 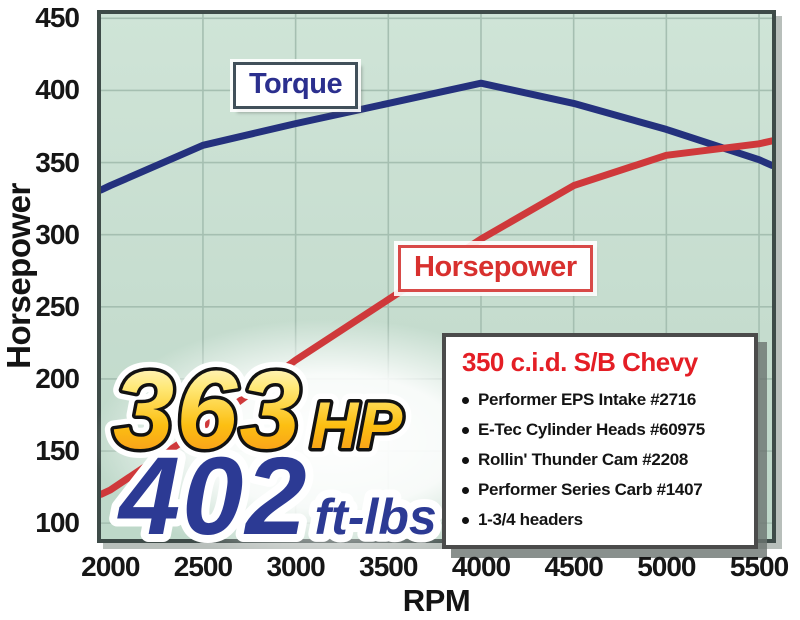 What do you see at coordinates (110, 566) in the screenshot?
I see `x-tick-label: 2000` at bounding box center [110, 566].